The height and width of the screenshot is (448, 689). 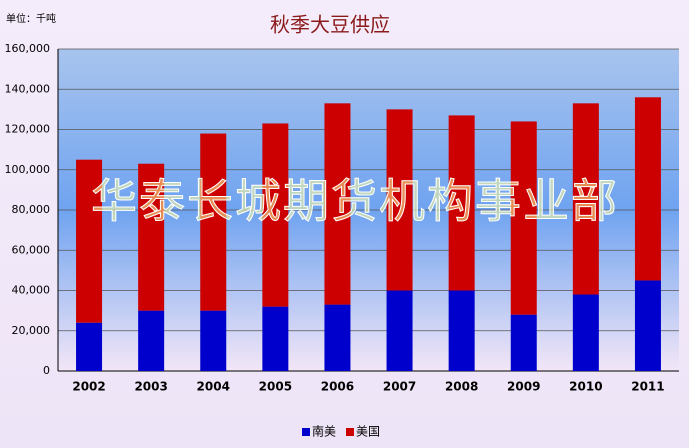 I want to click on y-tick-label: 120,000, so click(x=28, y=129).